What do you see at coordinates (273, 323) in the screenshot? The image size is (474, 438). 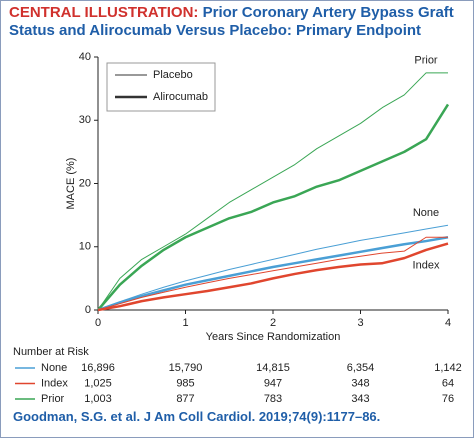 I see `x-tick-label: 2` at bounding box center [273, 323].